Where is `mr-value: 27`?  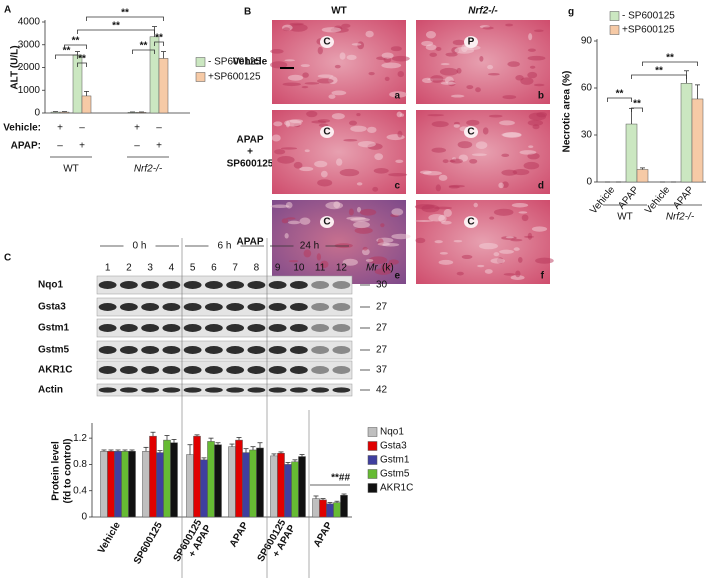
mr-value: 27 is located at coordinates (382, 350).